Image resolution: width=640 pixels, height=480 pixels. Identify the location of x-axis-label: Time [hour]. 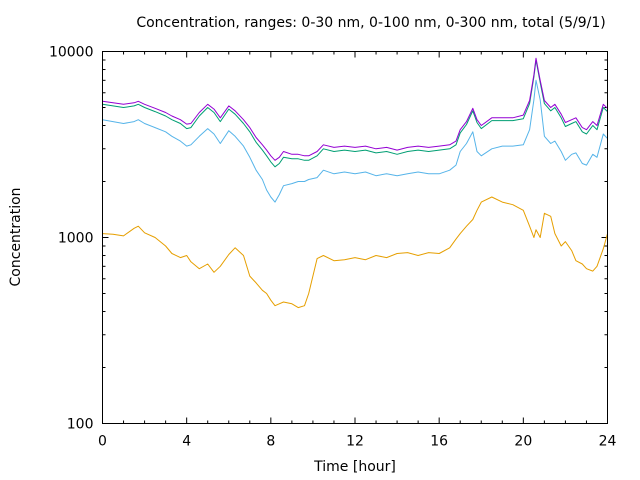
(354, 467).